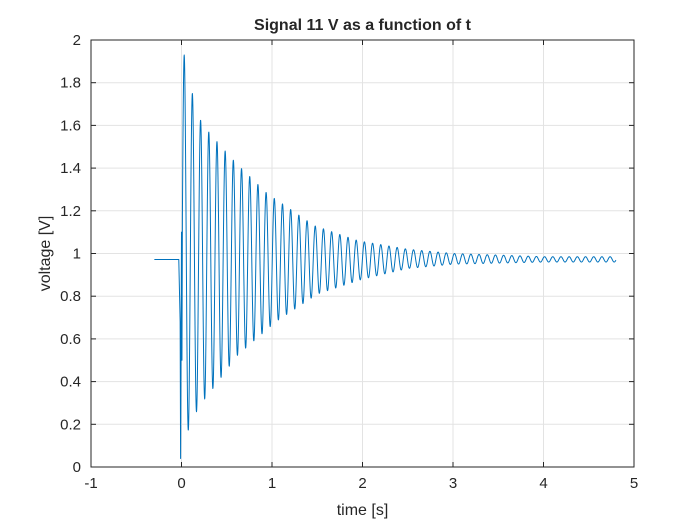  Describe the element at coordinates (77, 40) in the screenshot. I see `y-tick-label: 2` at that location.